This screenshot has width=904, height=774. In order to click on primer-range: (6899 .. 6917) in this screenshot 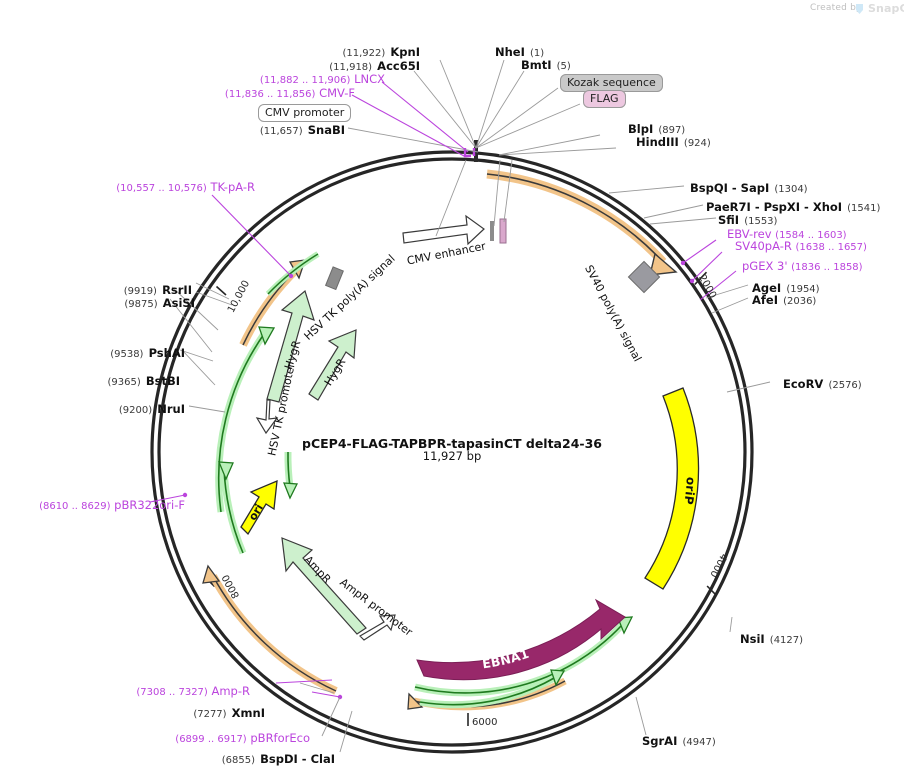, I will do `click(211, 739)`.